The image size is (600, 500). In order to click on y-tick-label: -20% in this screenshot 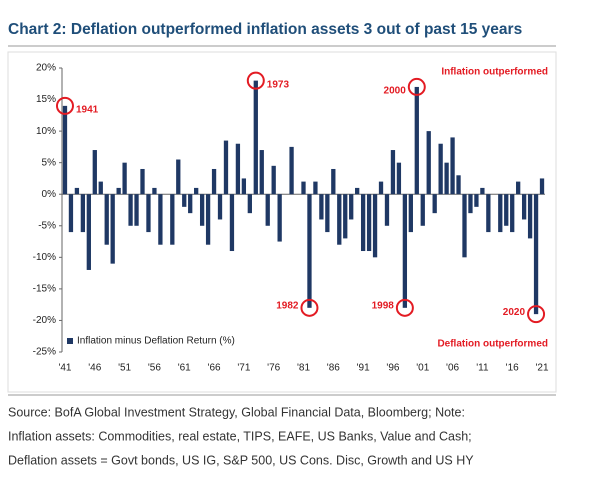, I will do `click(44, 320)`.